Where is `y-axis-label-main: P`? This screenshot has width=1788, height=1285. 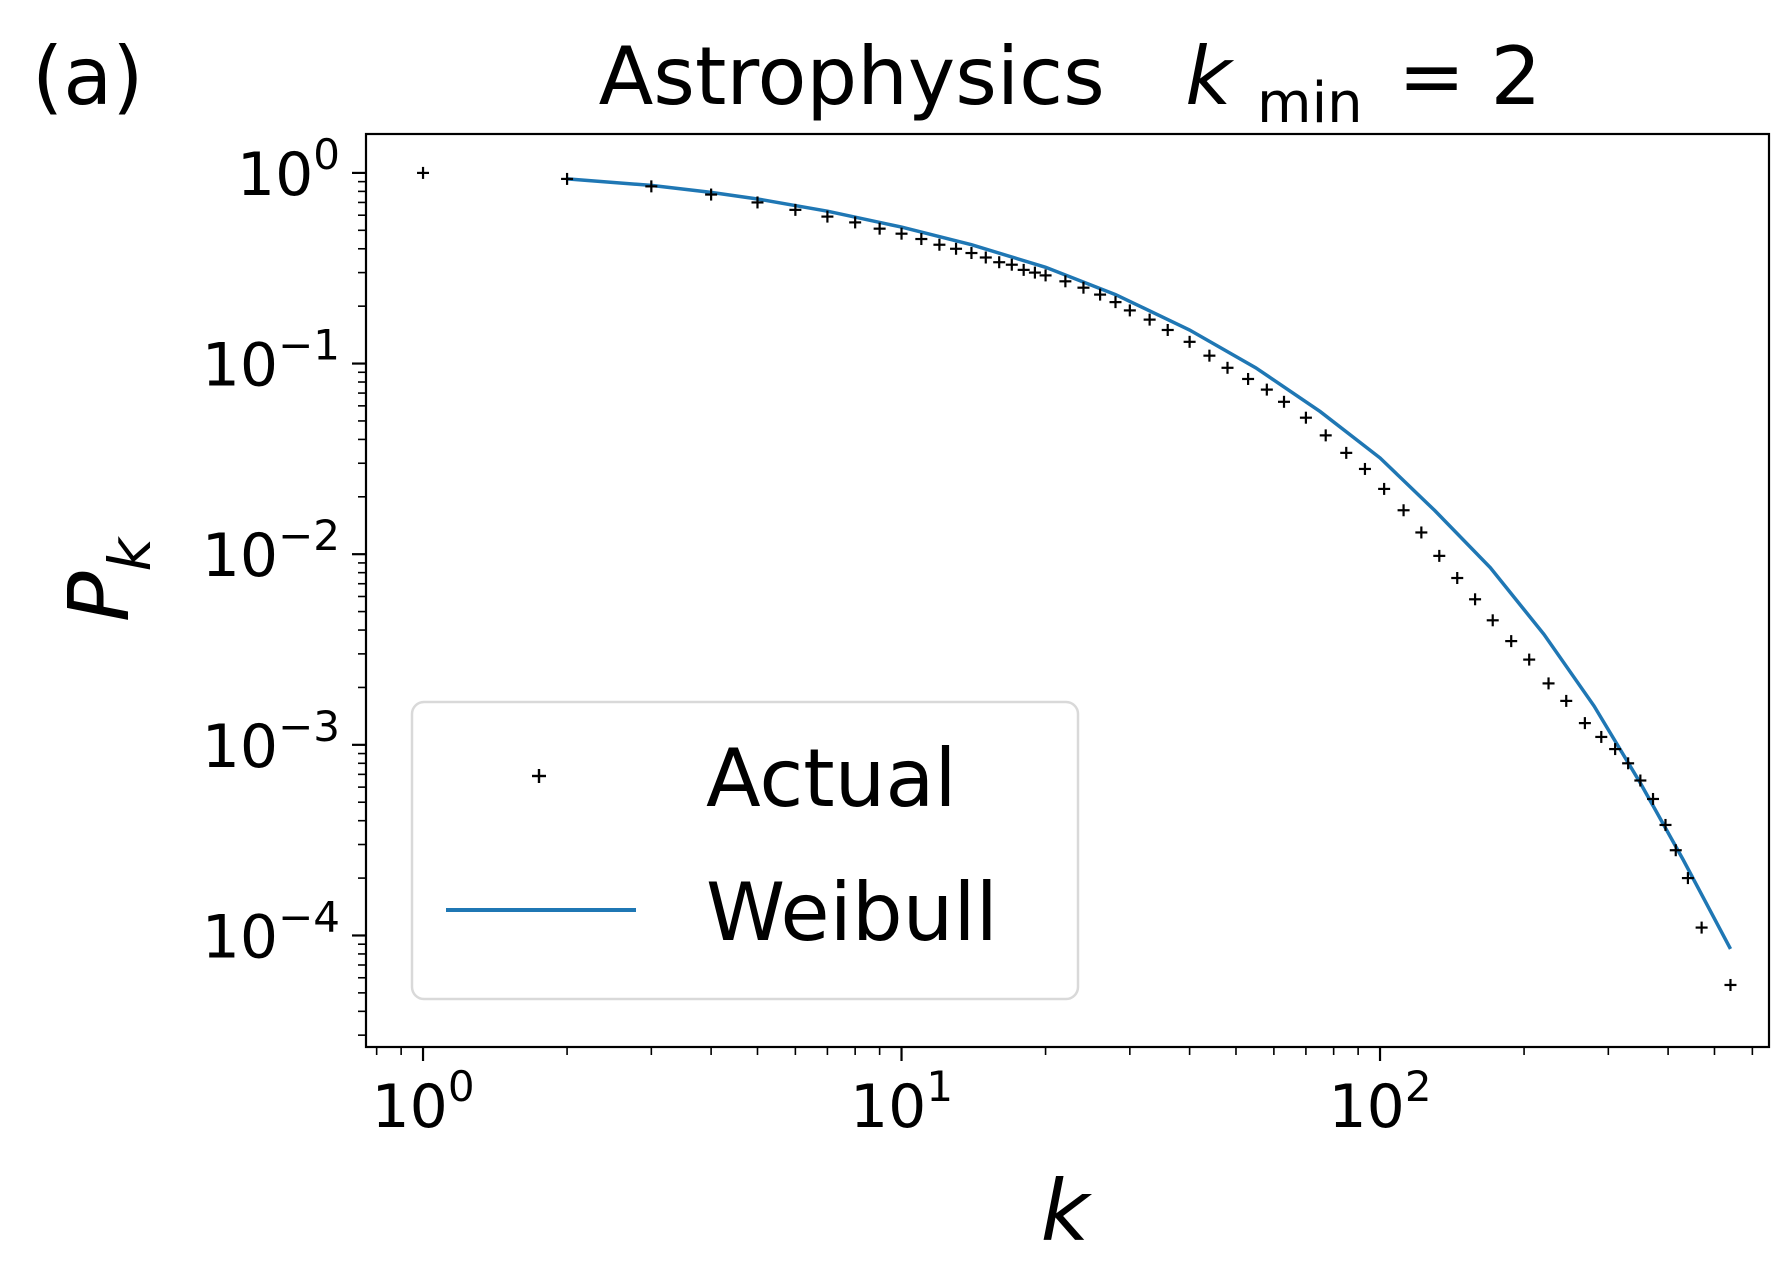 y-axis-label-main: P is located at coordinates (99, 596).